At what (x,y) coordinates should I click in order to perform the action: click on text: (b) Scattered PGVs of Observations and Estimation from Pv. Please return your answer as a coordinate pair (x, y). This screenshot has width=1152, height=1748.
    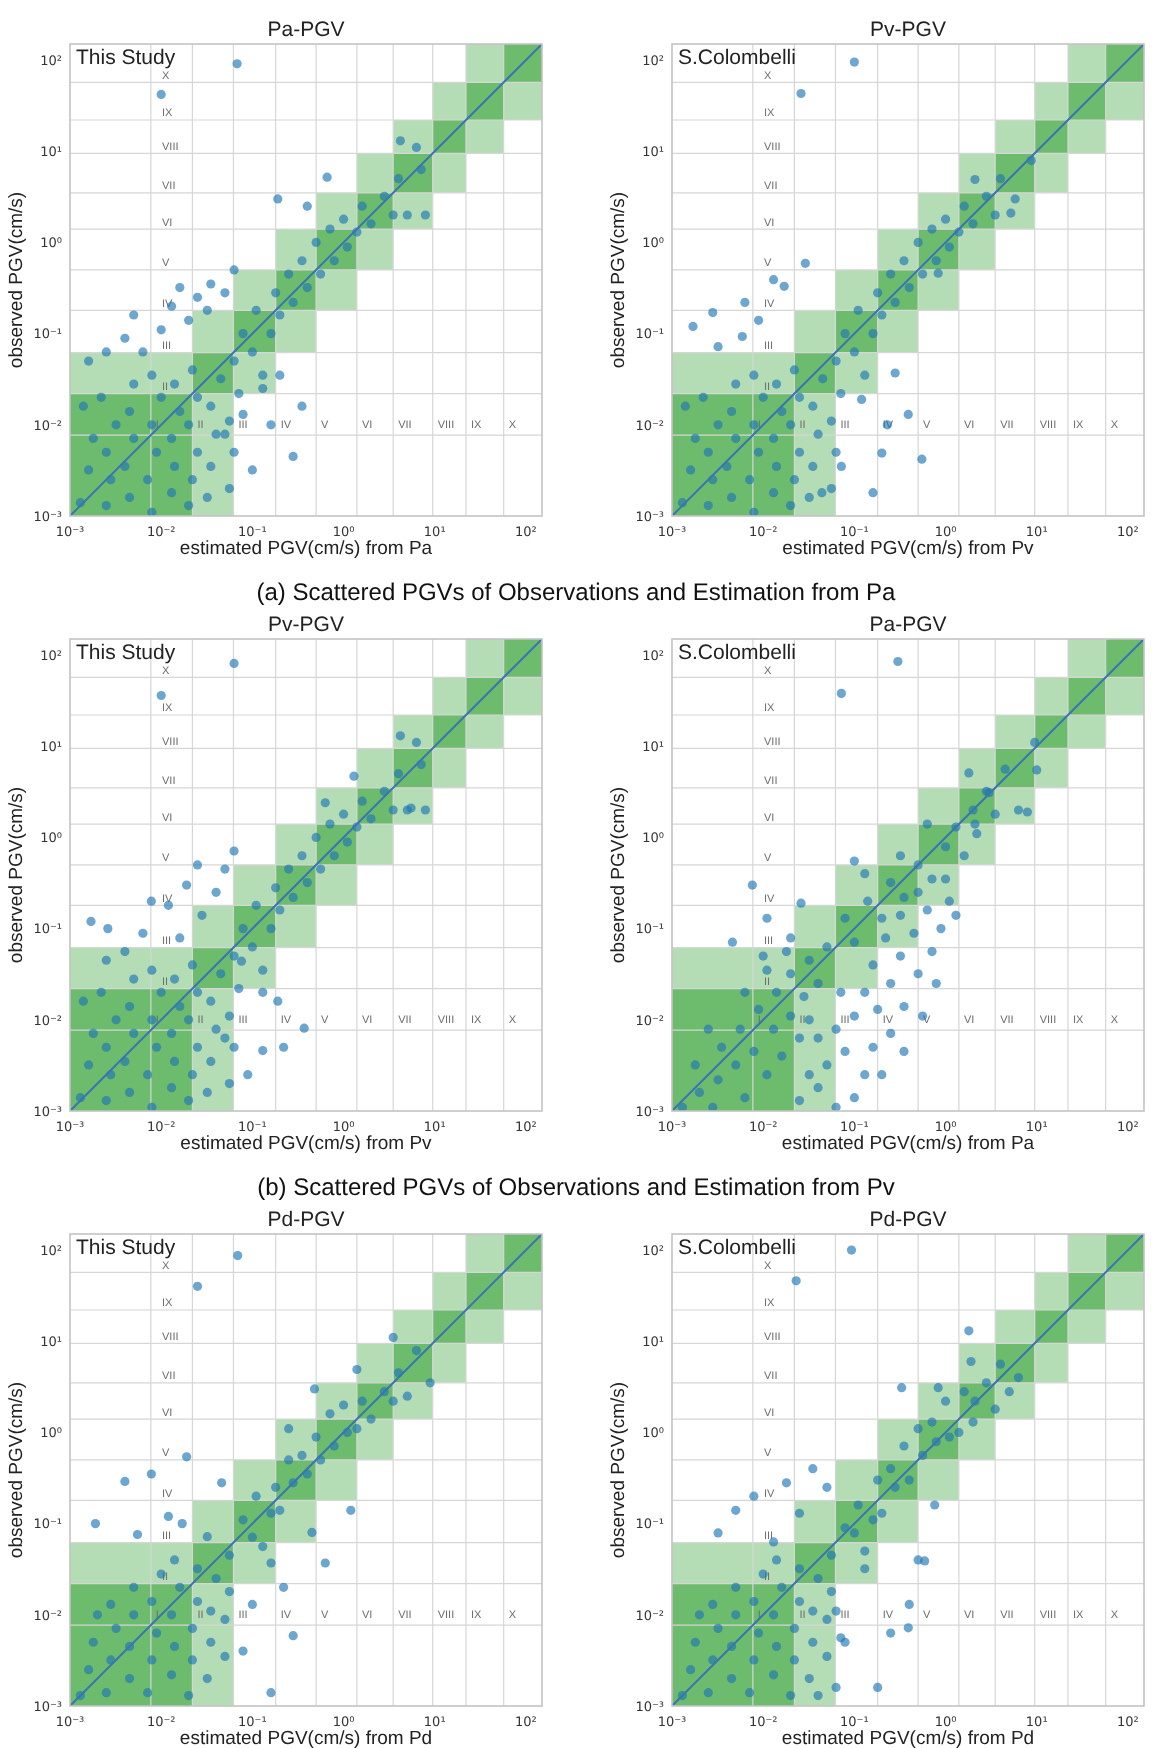
    Looking at the image, I should click on (576, 1187).